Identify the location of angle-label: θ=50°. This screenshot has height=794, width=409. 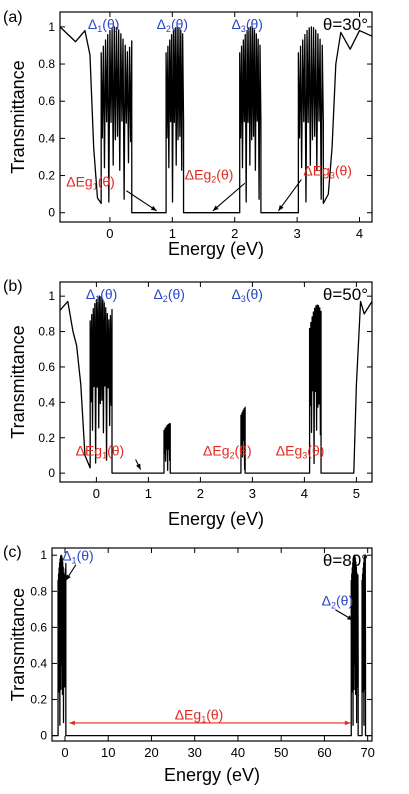
(345, 294).